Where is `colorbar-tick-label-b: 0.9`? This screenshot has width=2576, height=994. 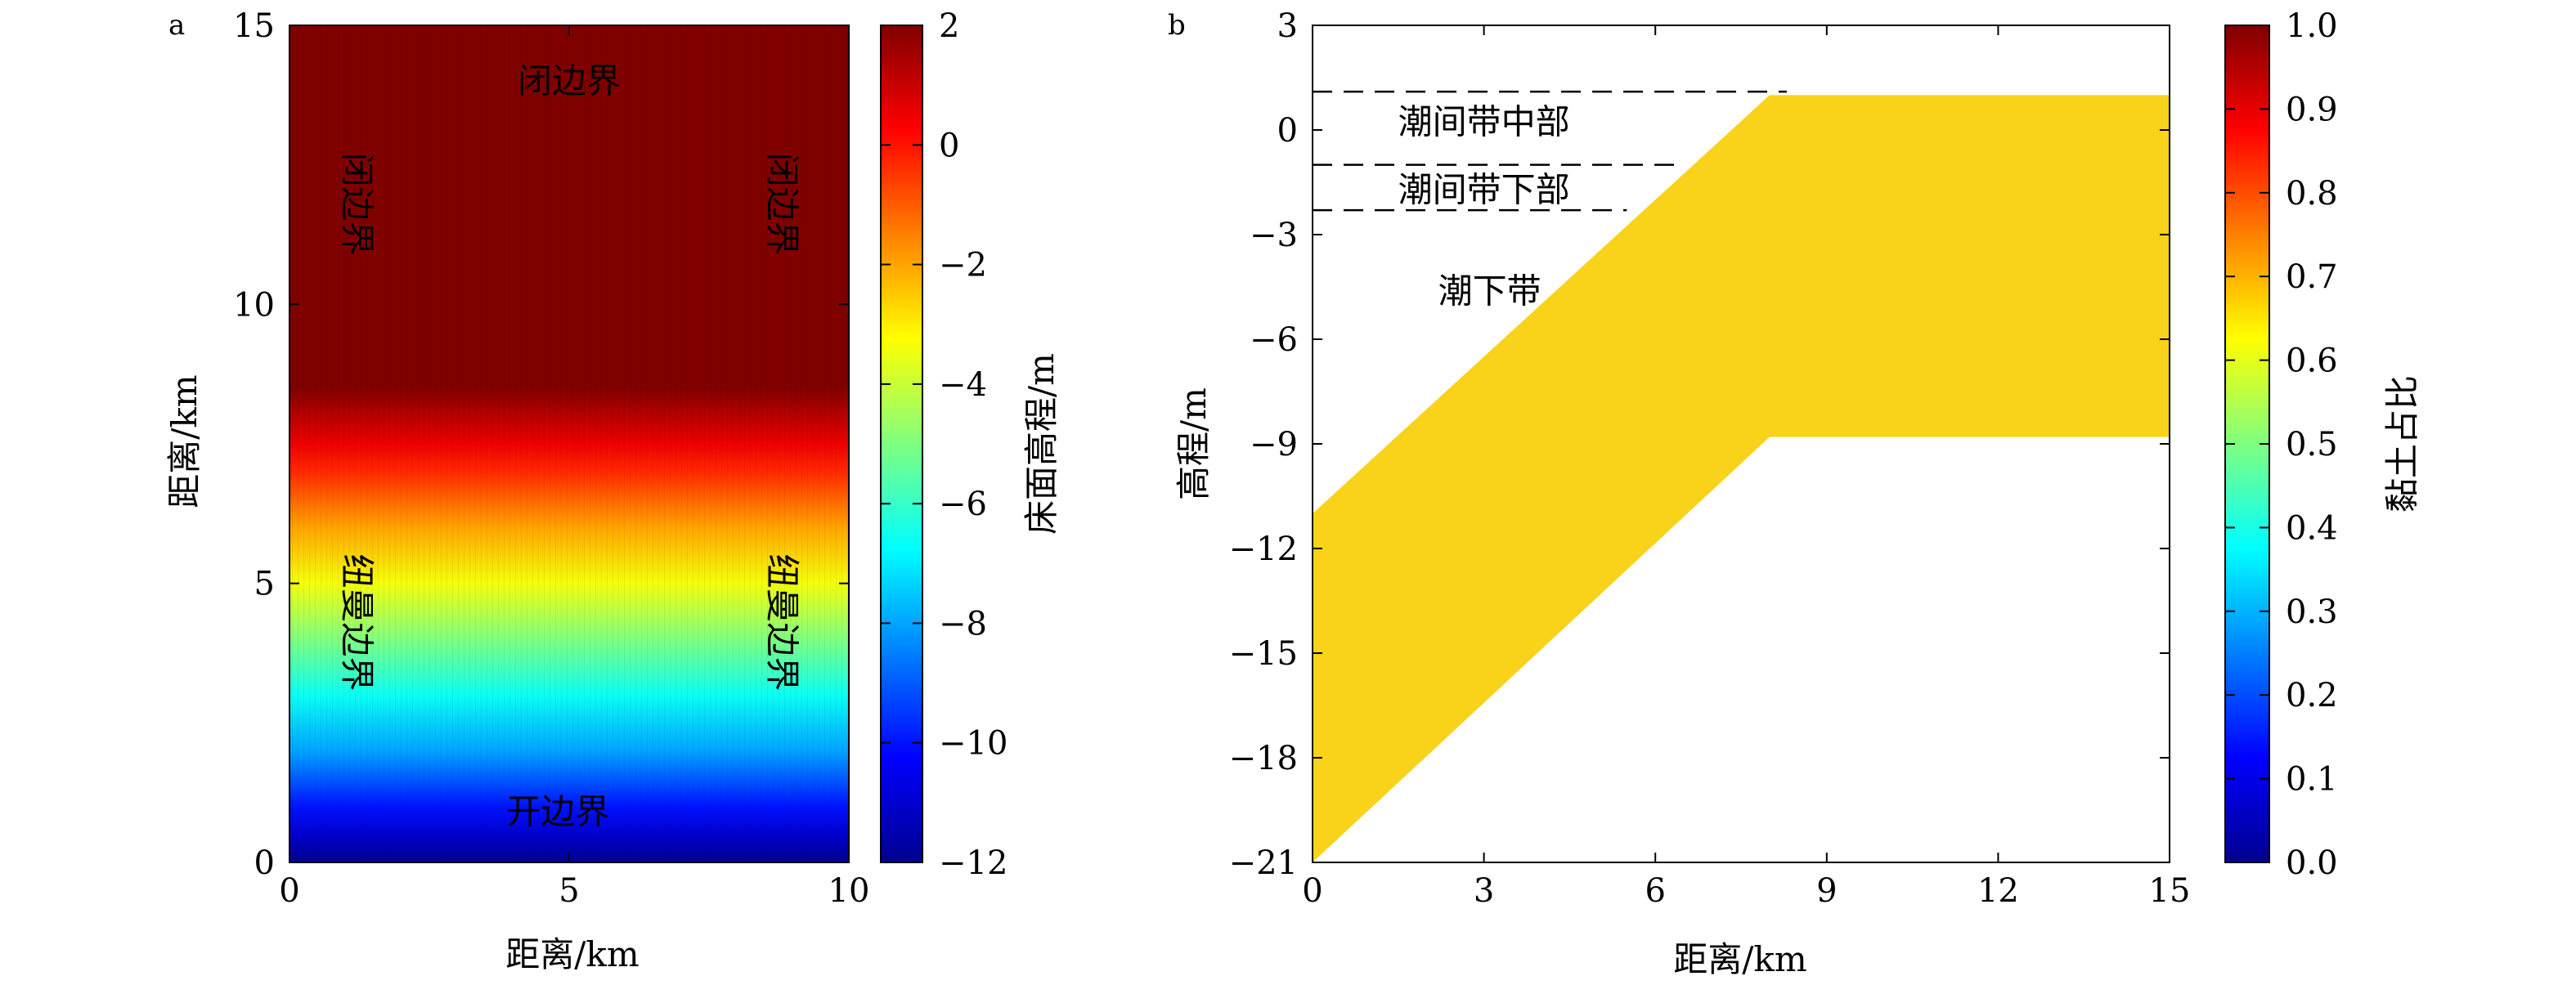
colorbar-tick-label-b: 0.9 is located at coordinates (2312, 110).